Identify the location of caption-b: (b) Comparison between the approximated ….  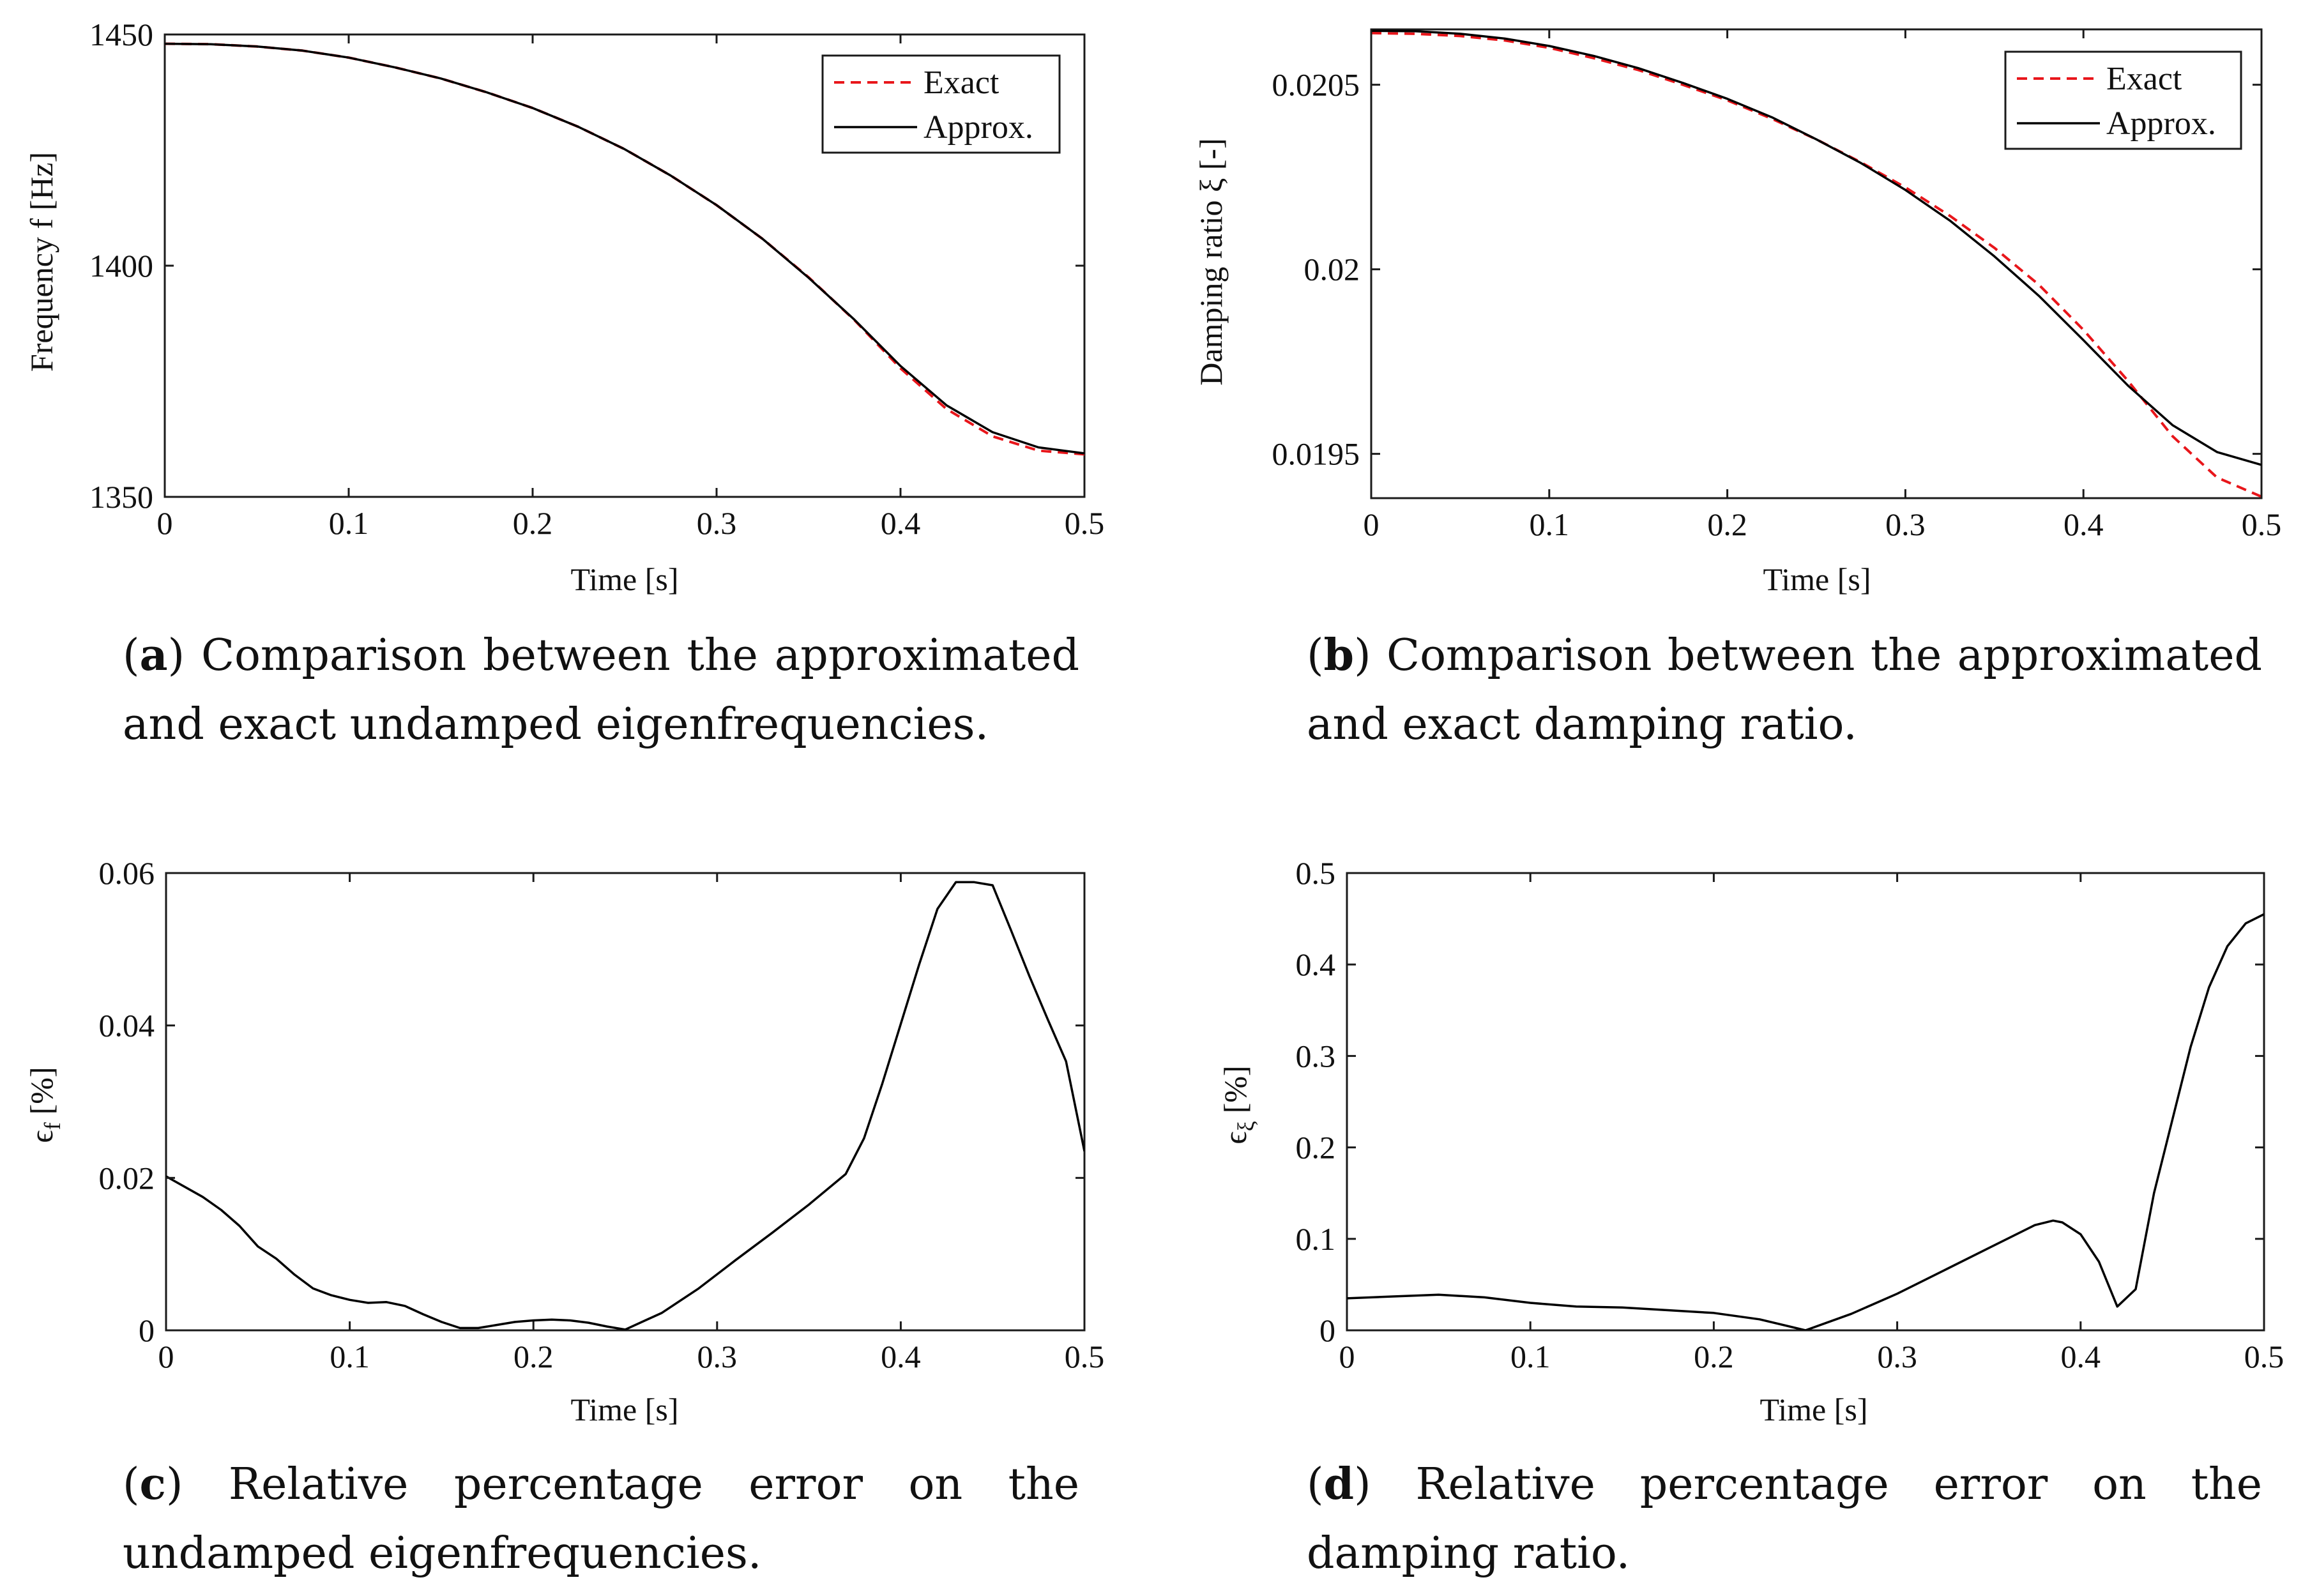
(1784, 690).